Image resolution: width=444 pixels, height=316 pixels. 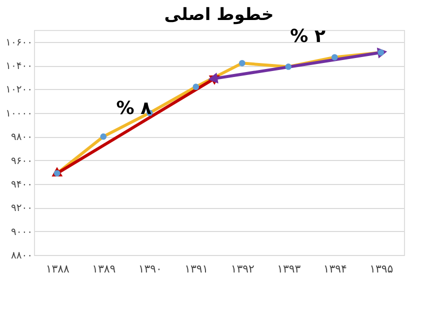 What do you see at coordinates (58, 269) in the screenshot?
I see `x-tick-label: ۱۳۸۸` at bounding box center [58, 269].